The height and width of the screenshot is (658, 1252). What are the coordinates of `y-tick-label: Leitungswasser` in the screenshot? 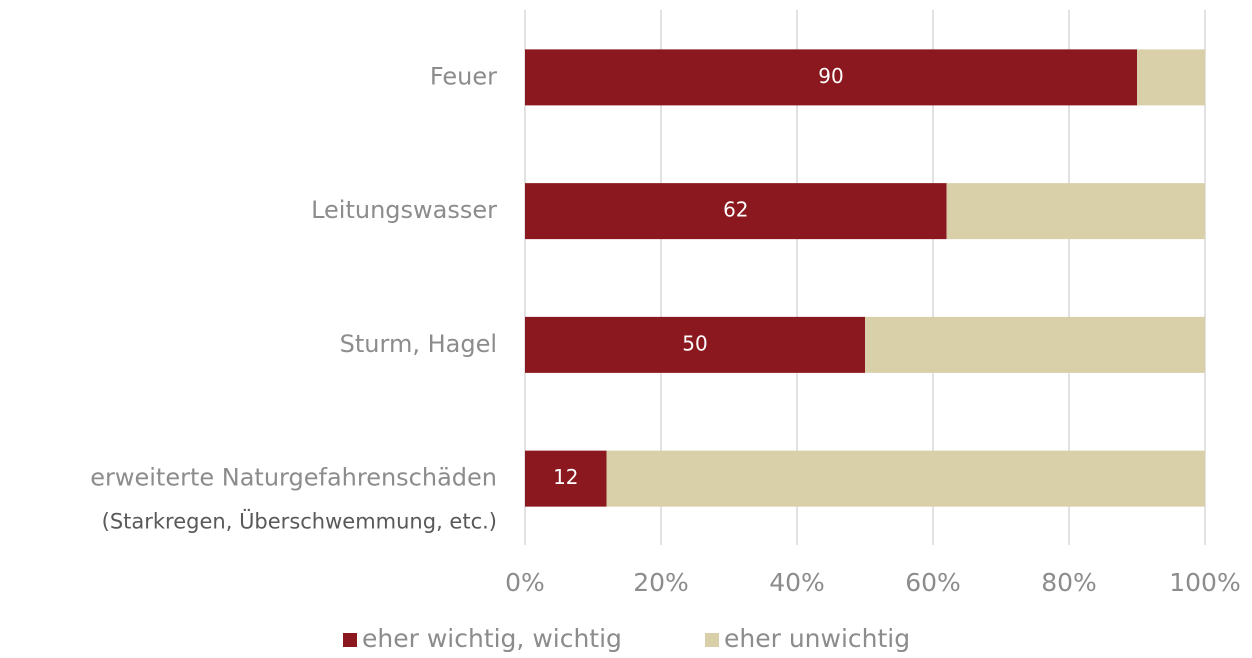 It's located at (404, 210).